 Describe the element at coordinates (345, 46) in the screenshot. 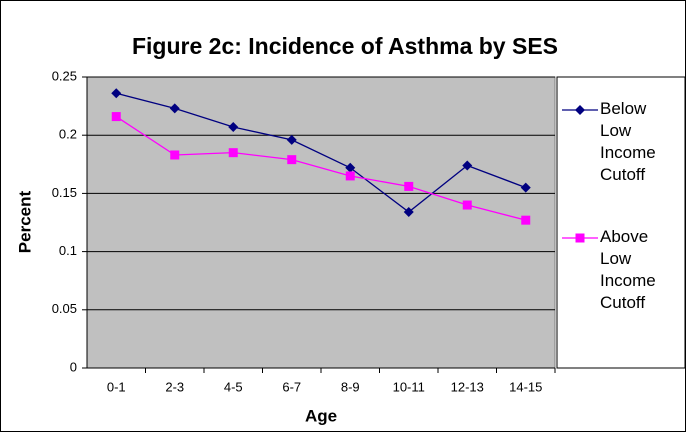

I see `chart-title: Figure 2c: Incidence of Asthma by SES` at that location.